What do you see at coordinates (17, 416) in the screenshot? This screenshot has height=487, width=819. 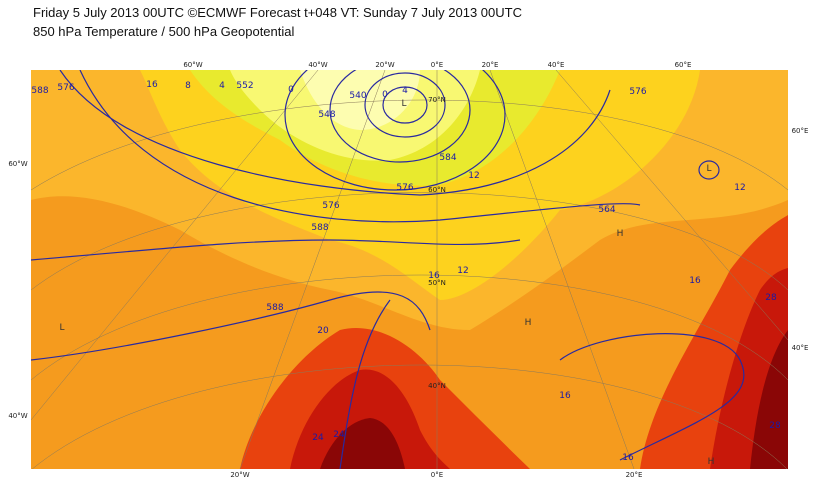 I see `lat-labels-left: 40°W` at bounding box center [17, 416].